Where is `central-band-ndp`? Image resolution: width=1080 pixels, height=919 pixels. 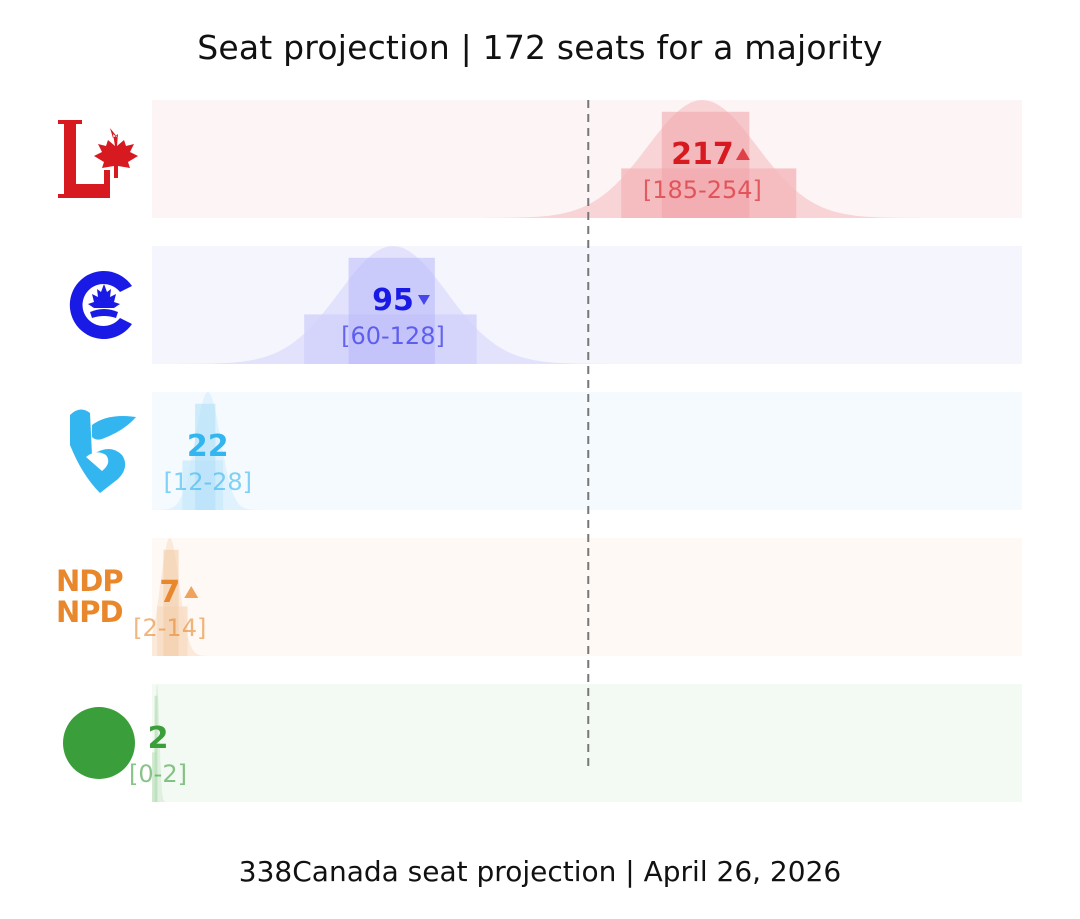
central-band-ndp is located at coordinates (171, 602).